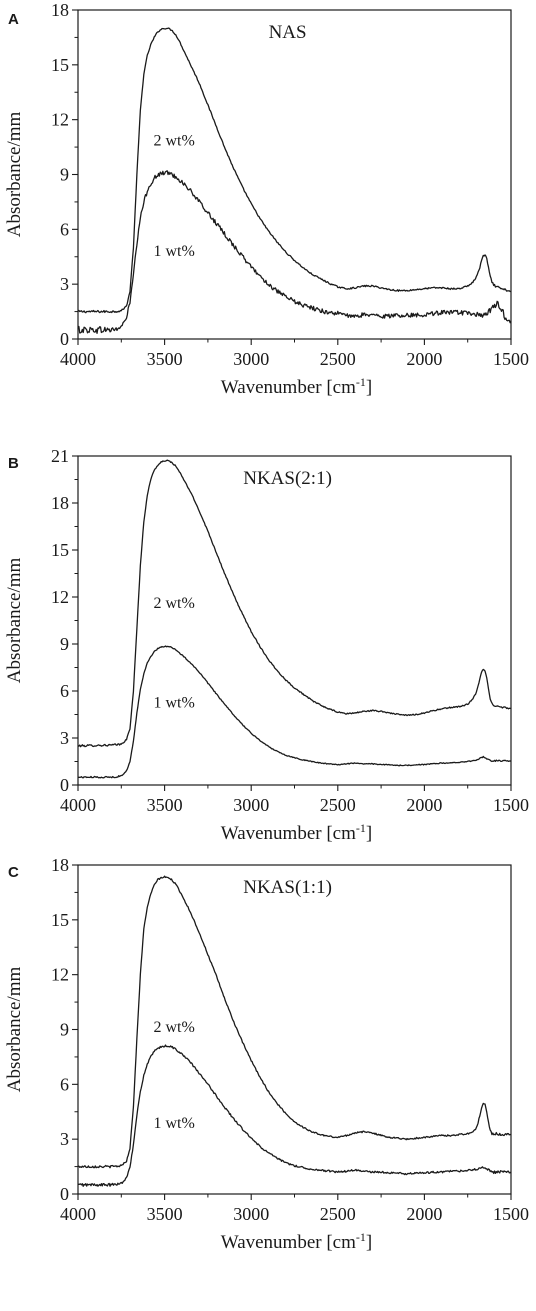 Image resolution: width=536 pixels, height=1311 pixels. Describe the element at coordinates (60, 456) in the screenshot. I see `y-tick-label: 21` at that location.